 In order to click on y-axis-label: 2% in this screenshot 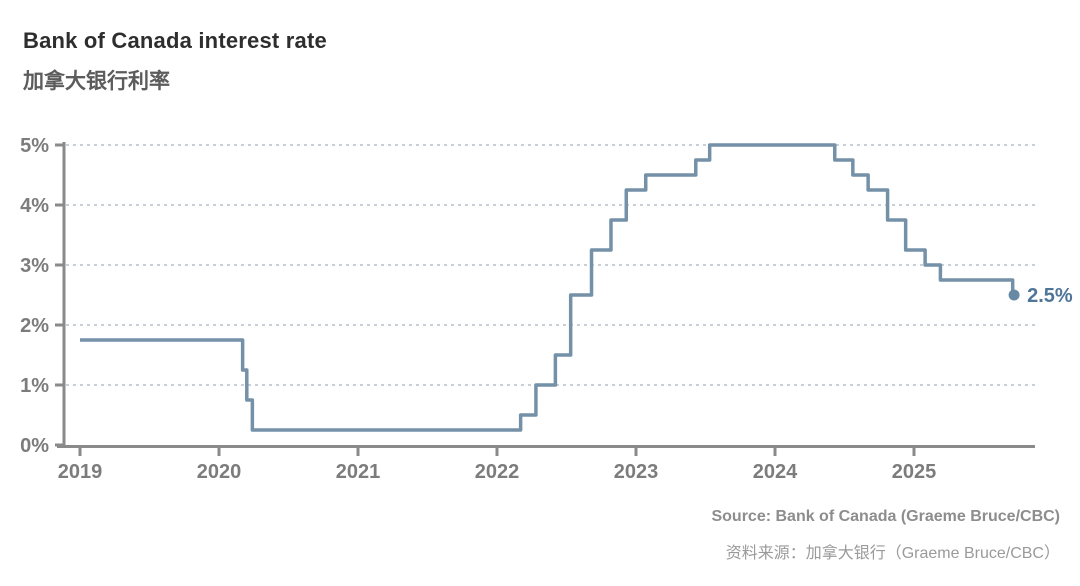, I will do `click(34, 326)`.